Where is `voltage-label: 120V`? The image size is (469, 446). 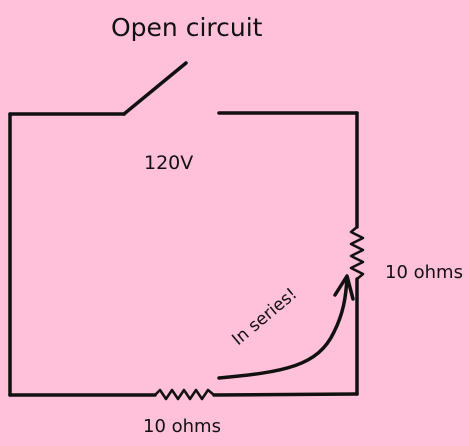
voltage-label: 120V is located at coordinates (168, 163).